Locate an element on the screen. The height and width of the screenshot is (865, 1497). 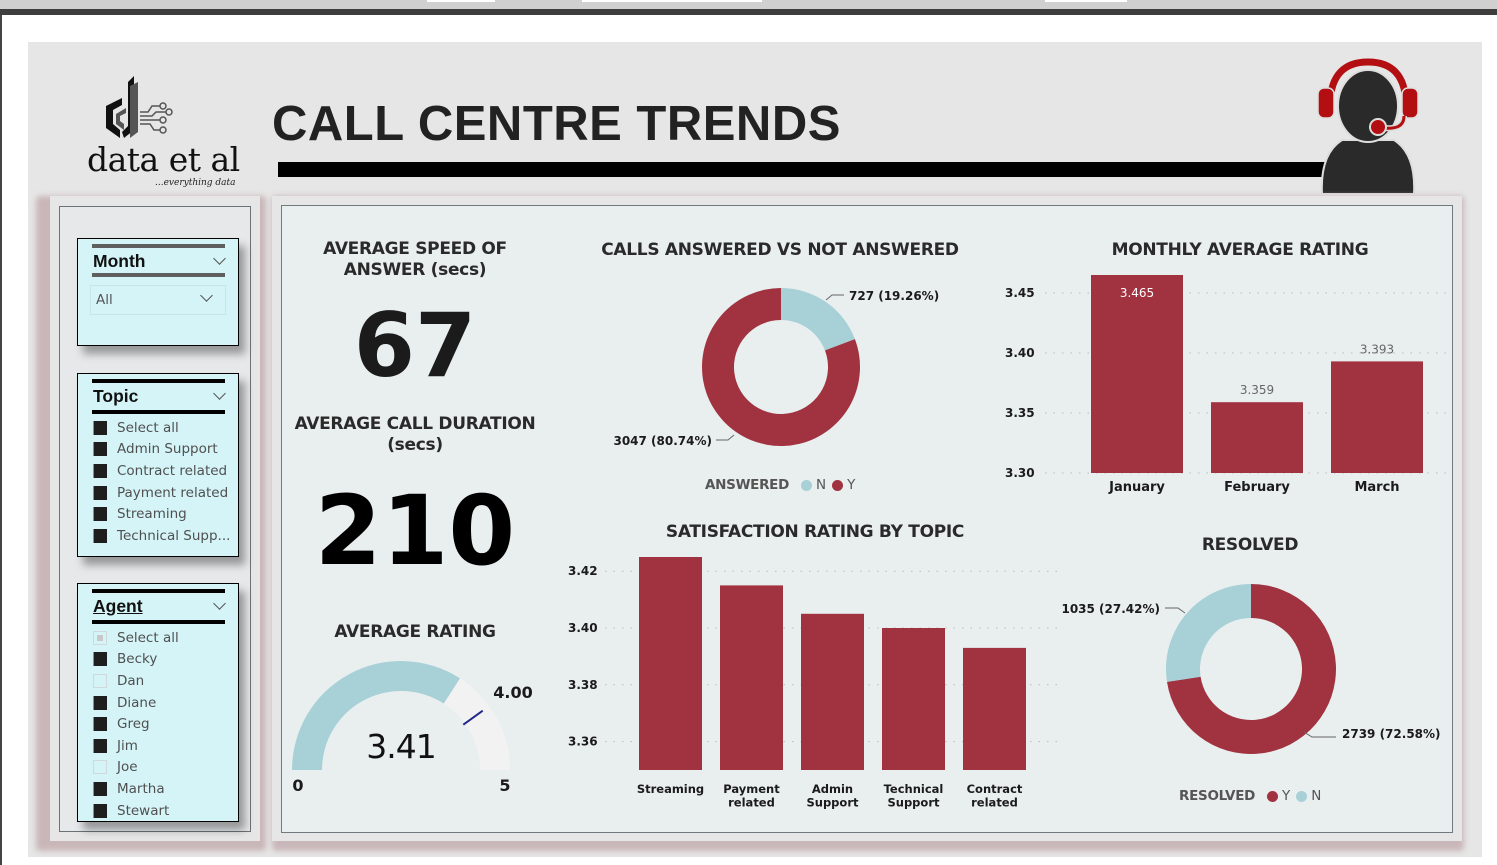
answered-legend: ANSWERED N Y is located at coordinates (780, 485).